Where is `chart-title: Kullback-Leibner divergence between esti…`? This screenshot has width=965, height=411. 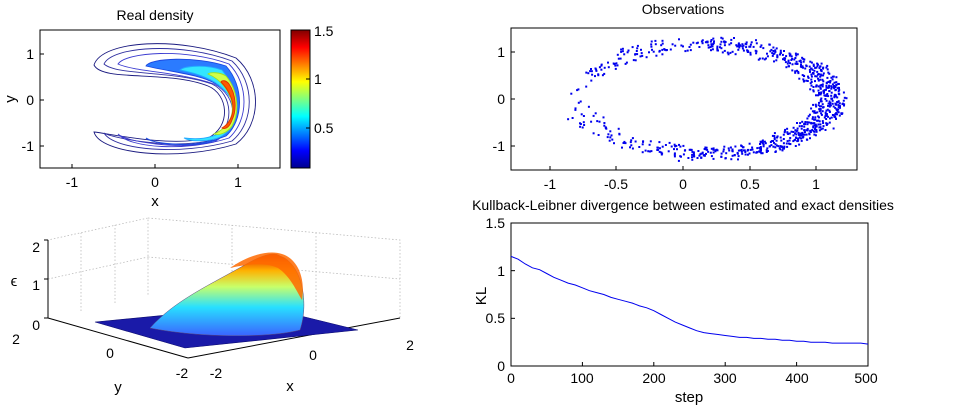
chart-title: Kullback-Leibner divergence between esti… is located at coordinates (683, 205).